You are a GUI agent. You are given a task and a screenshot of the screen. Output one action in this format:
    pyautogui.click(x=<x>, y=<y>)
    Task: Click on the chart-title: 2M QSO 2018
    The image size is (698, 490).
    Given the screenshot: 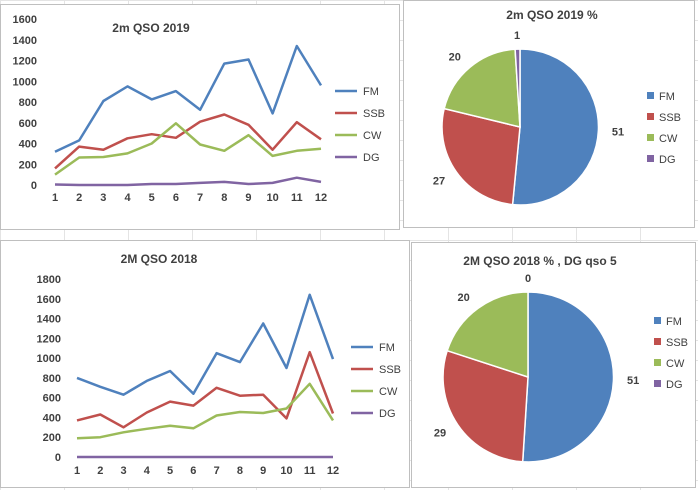 What is the action you would take?
    pyautogui.click(x=159, y=259)
    